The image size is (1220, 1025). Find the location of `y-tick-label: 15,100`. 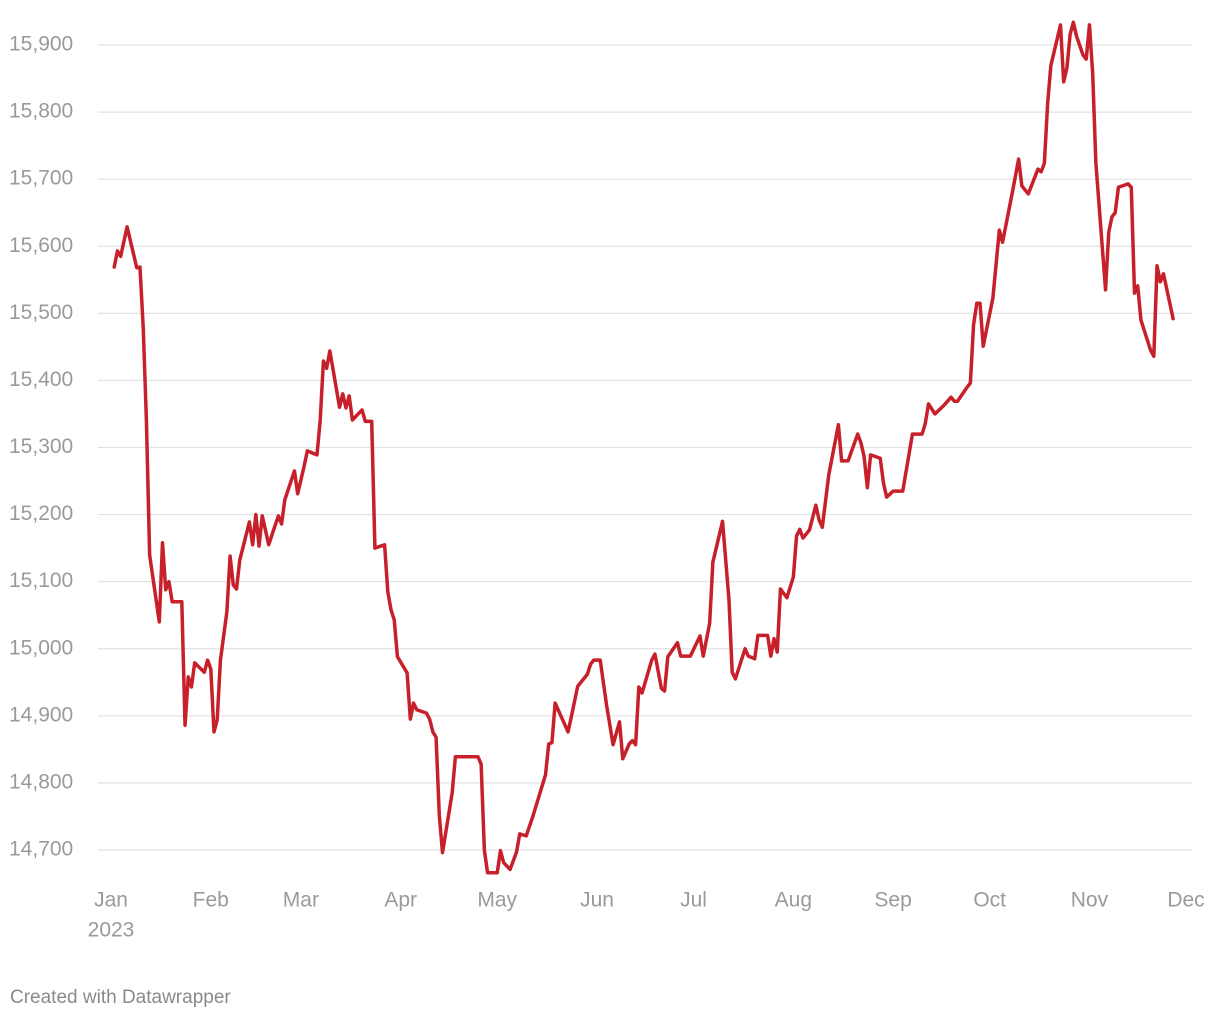

y-tick-label: 15,100 is located at coordinates (41, 580).